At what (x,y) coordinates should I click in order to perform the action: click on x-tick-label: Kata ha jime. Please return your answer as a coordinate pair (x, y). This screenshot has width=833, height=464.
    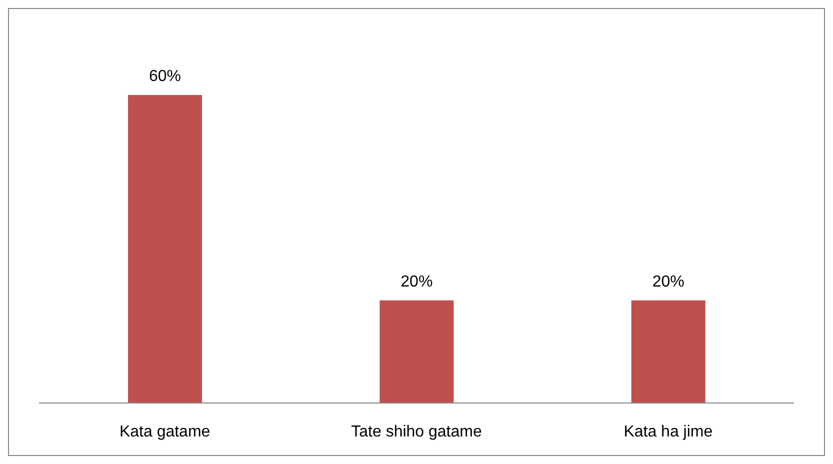
    Looking at the image, I should click on (668, 431).